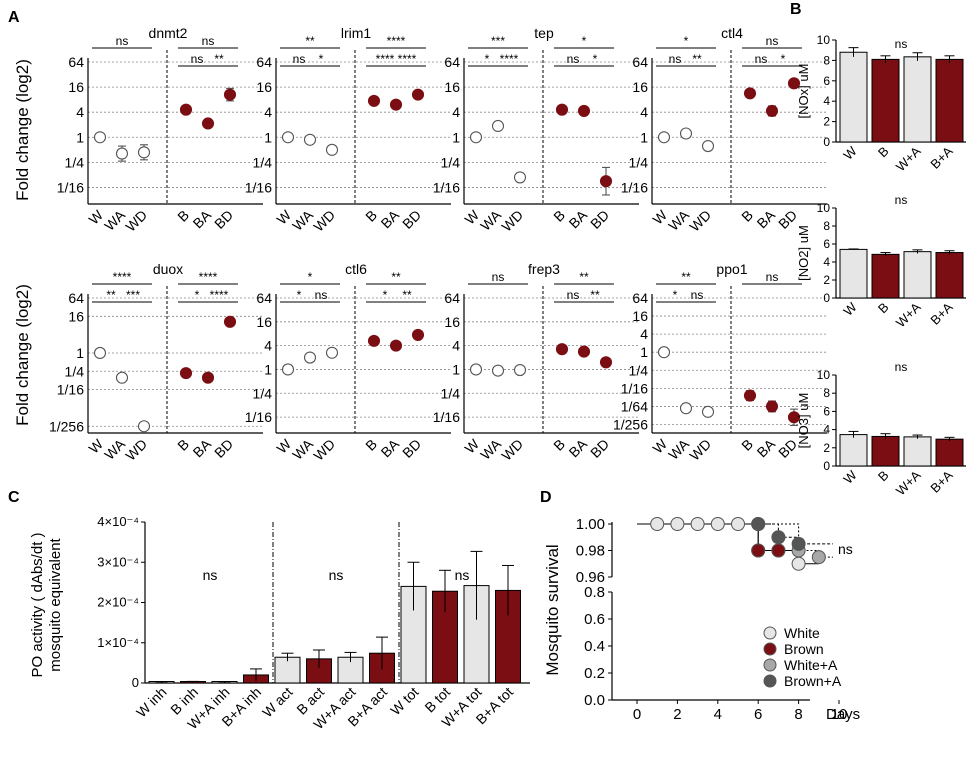  What do you see at coordinates (594, 592) in the screenshot?
I see `y-tick-label: 0.8` at bounding box center [594, 592].